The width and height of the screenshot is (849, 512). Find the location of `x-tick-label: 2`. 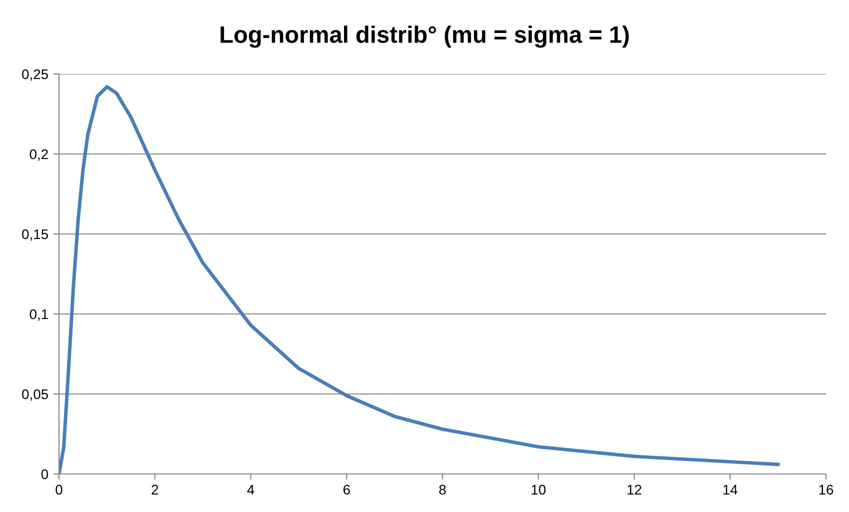

x-tick-label: 2 is located at coordinates (155, 489).